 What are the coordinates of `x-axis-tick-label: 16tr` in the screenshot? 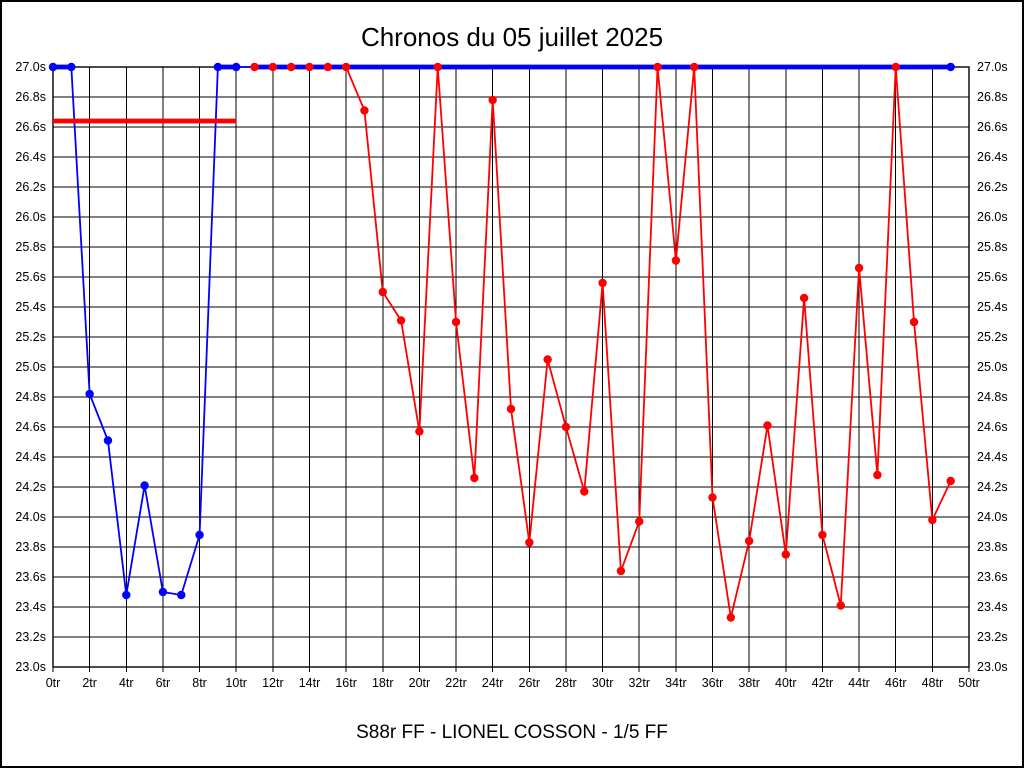 It's located at (346, 683).